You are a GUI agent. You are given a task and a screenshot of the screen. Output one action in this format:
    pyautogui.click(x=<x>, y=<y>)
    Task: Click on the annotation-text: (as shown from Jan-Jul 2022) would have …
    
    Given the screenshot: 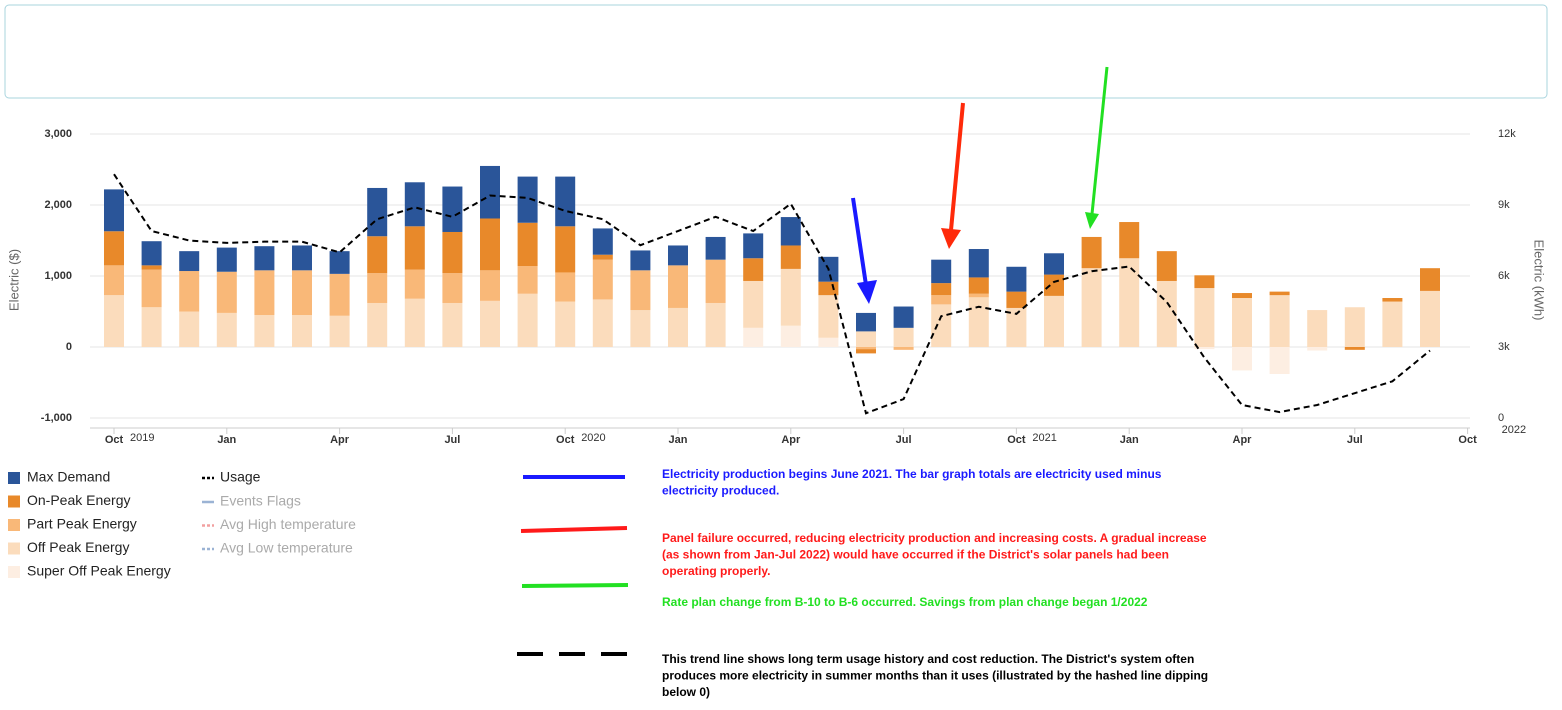 What is the action you would take?
    pyautogui.click(x=915, y=555)
    